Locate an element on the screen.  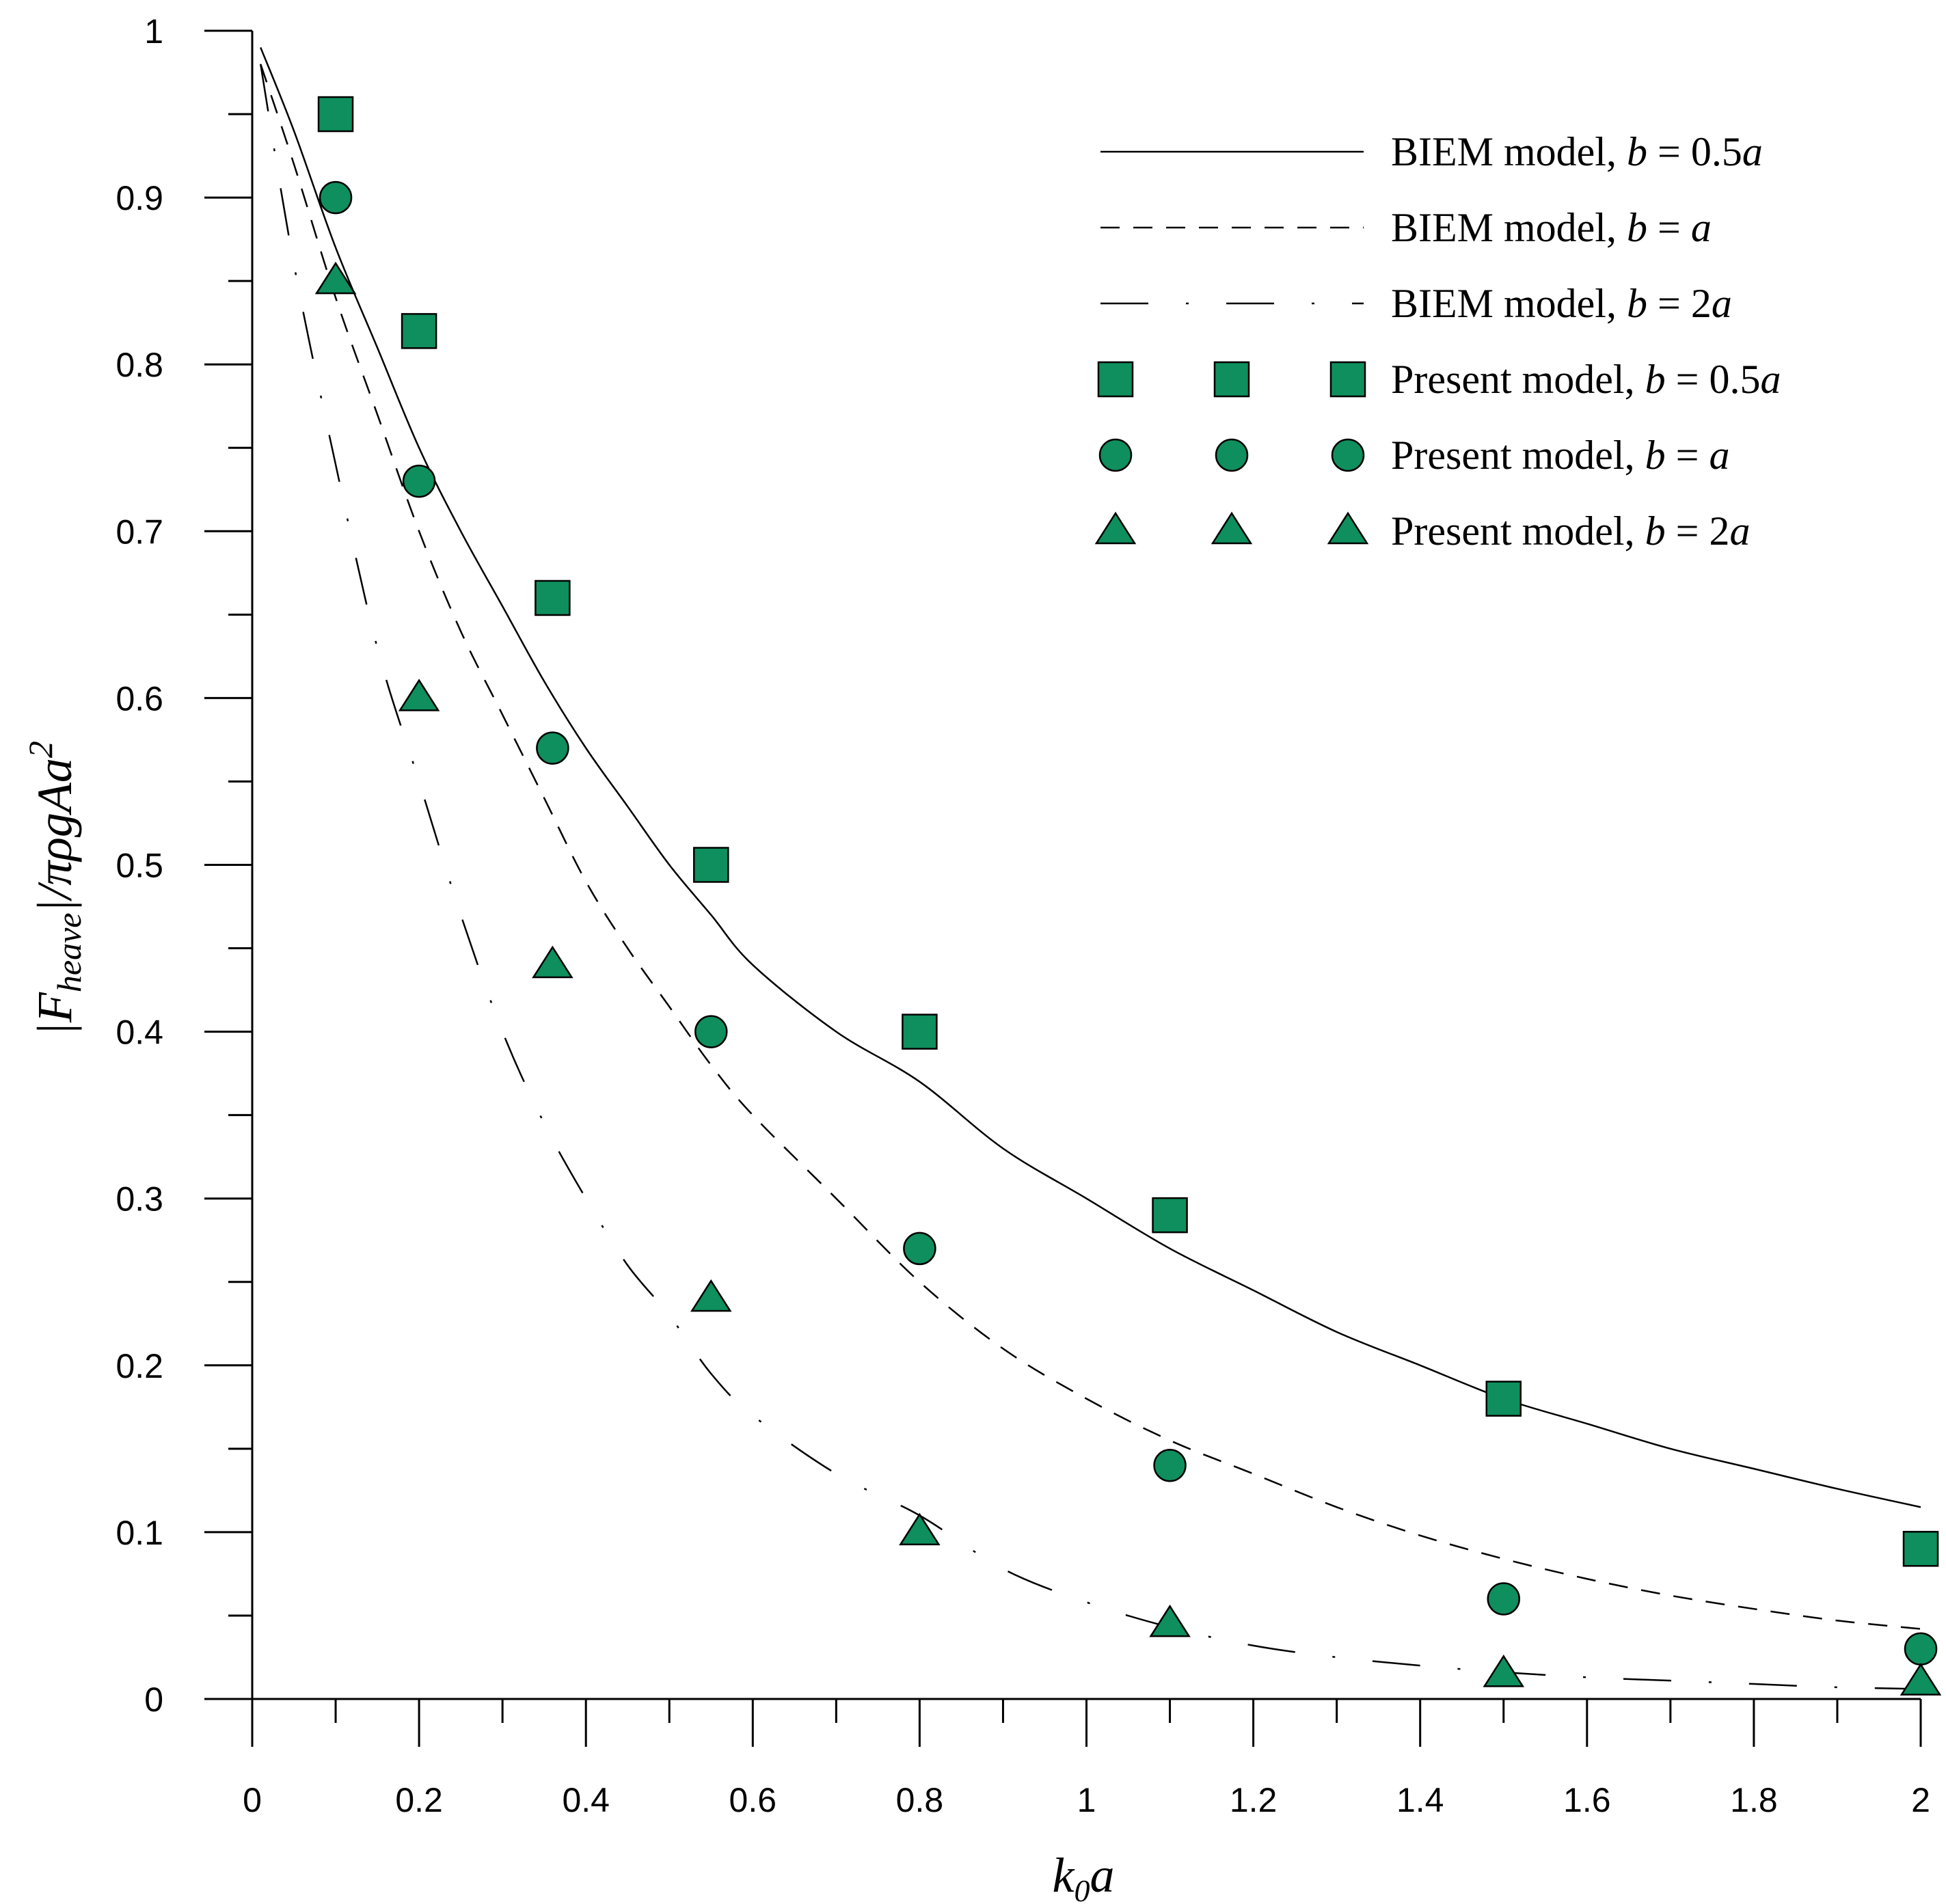
x-tick-label: 1.8 is located at coordinates (1754, 1800).